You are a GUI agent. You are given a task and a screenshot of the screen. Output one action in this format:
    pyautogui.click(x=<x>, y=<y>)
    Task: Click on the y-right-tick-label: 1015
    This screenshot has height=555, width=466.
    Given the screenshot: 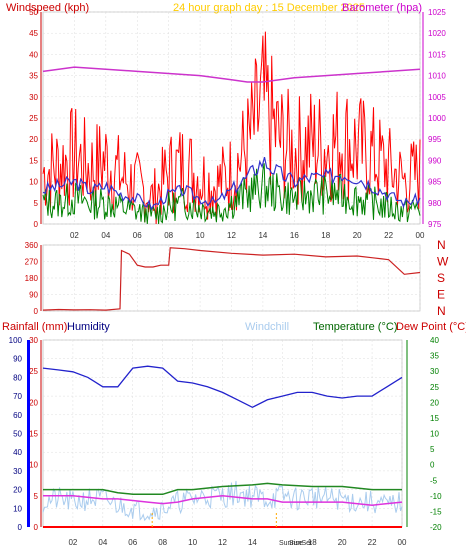 What is the action you would take?
    pyautogui.click(x=437, y=54)
    